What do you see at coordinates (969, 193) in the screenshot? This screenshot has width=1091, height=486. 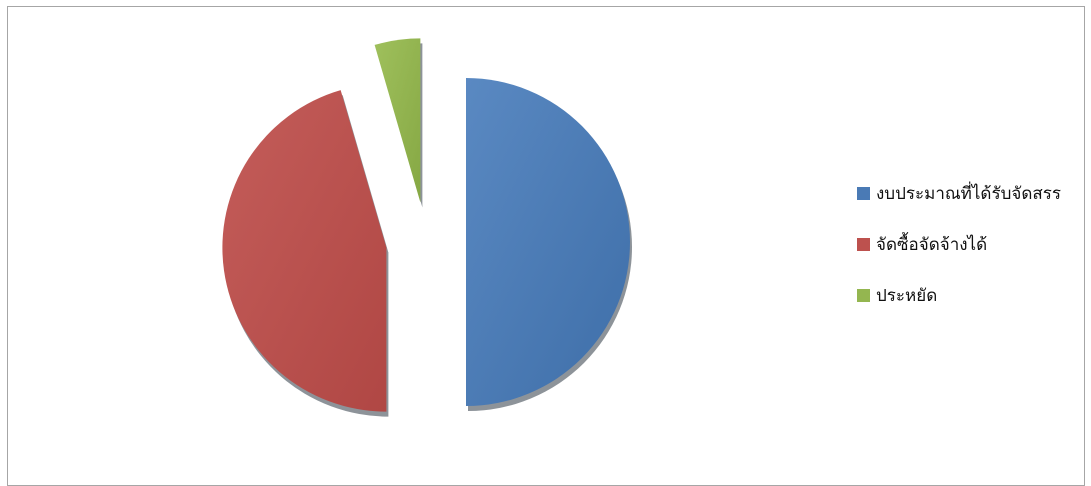 I see `legend-label: งบประมาณที่ได้รับจัดสรร` at bounding box center [969, 193].